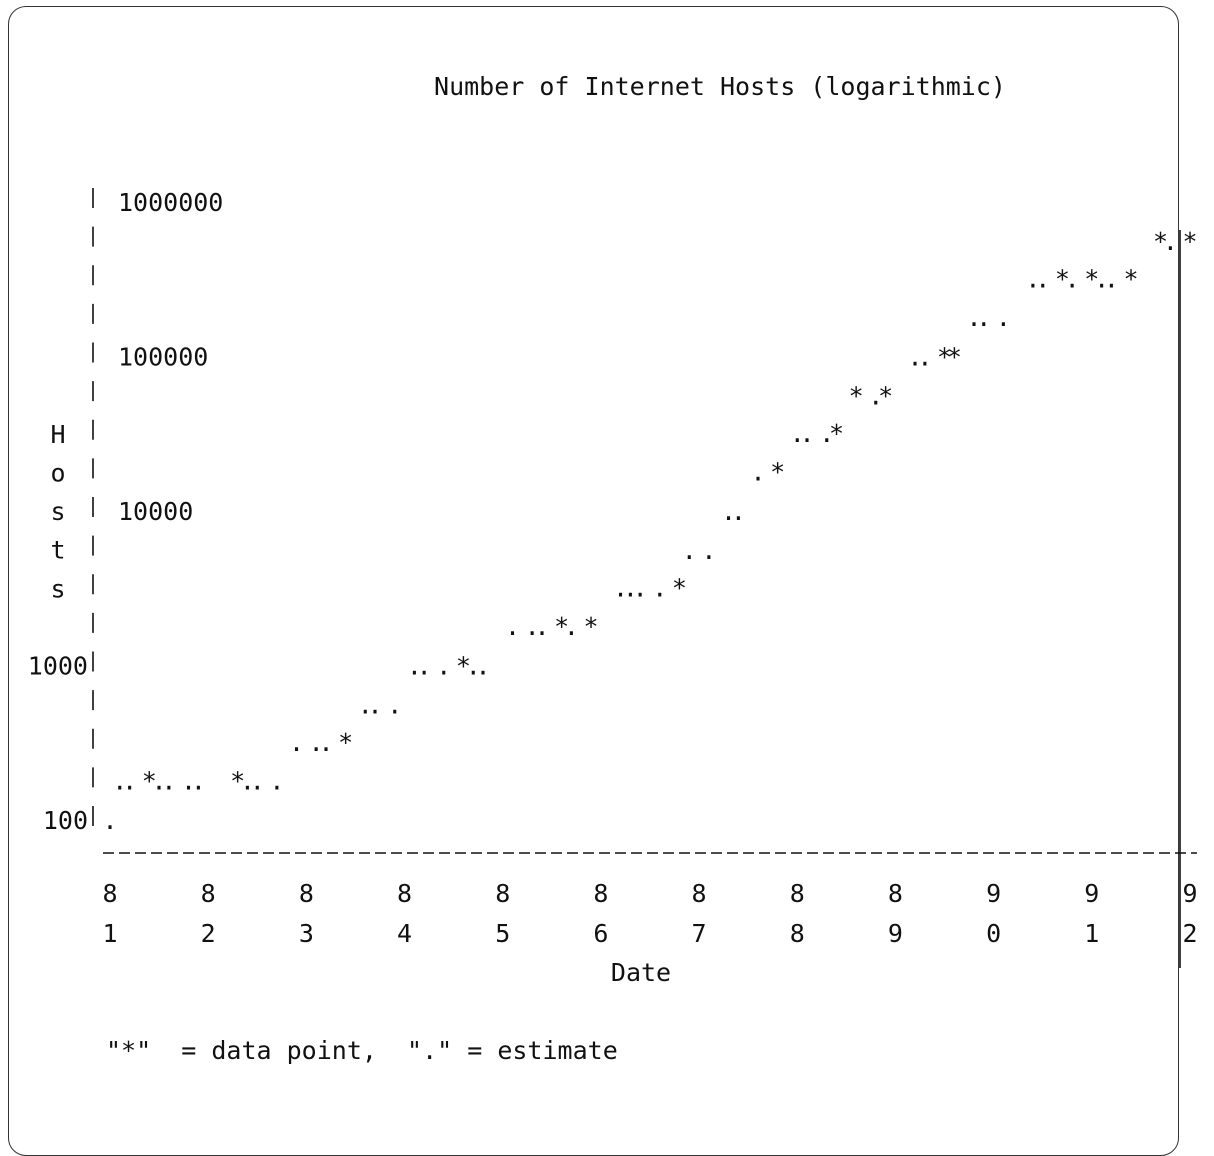  I want to click on y-ticks: 1000000 100000 10000 1000 100, so click(126, 511).